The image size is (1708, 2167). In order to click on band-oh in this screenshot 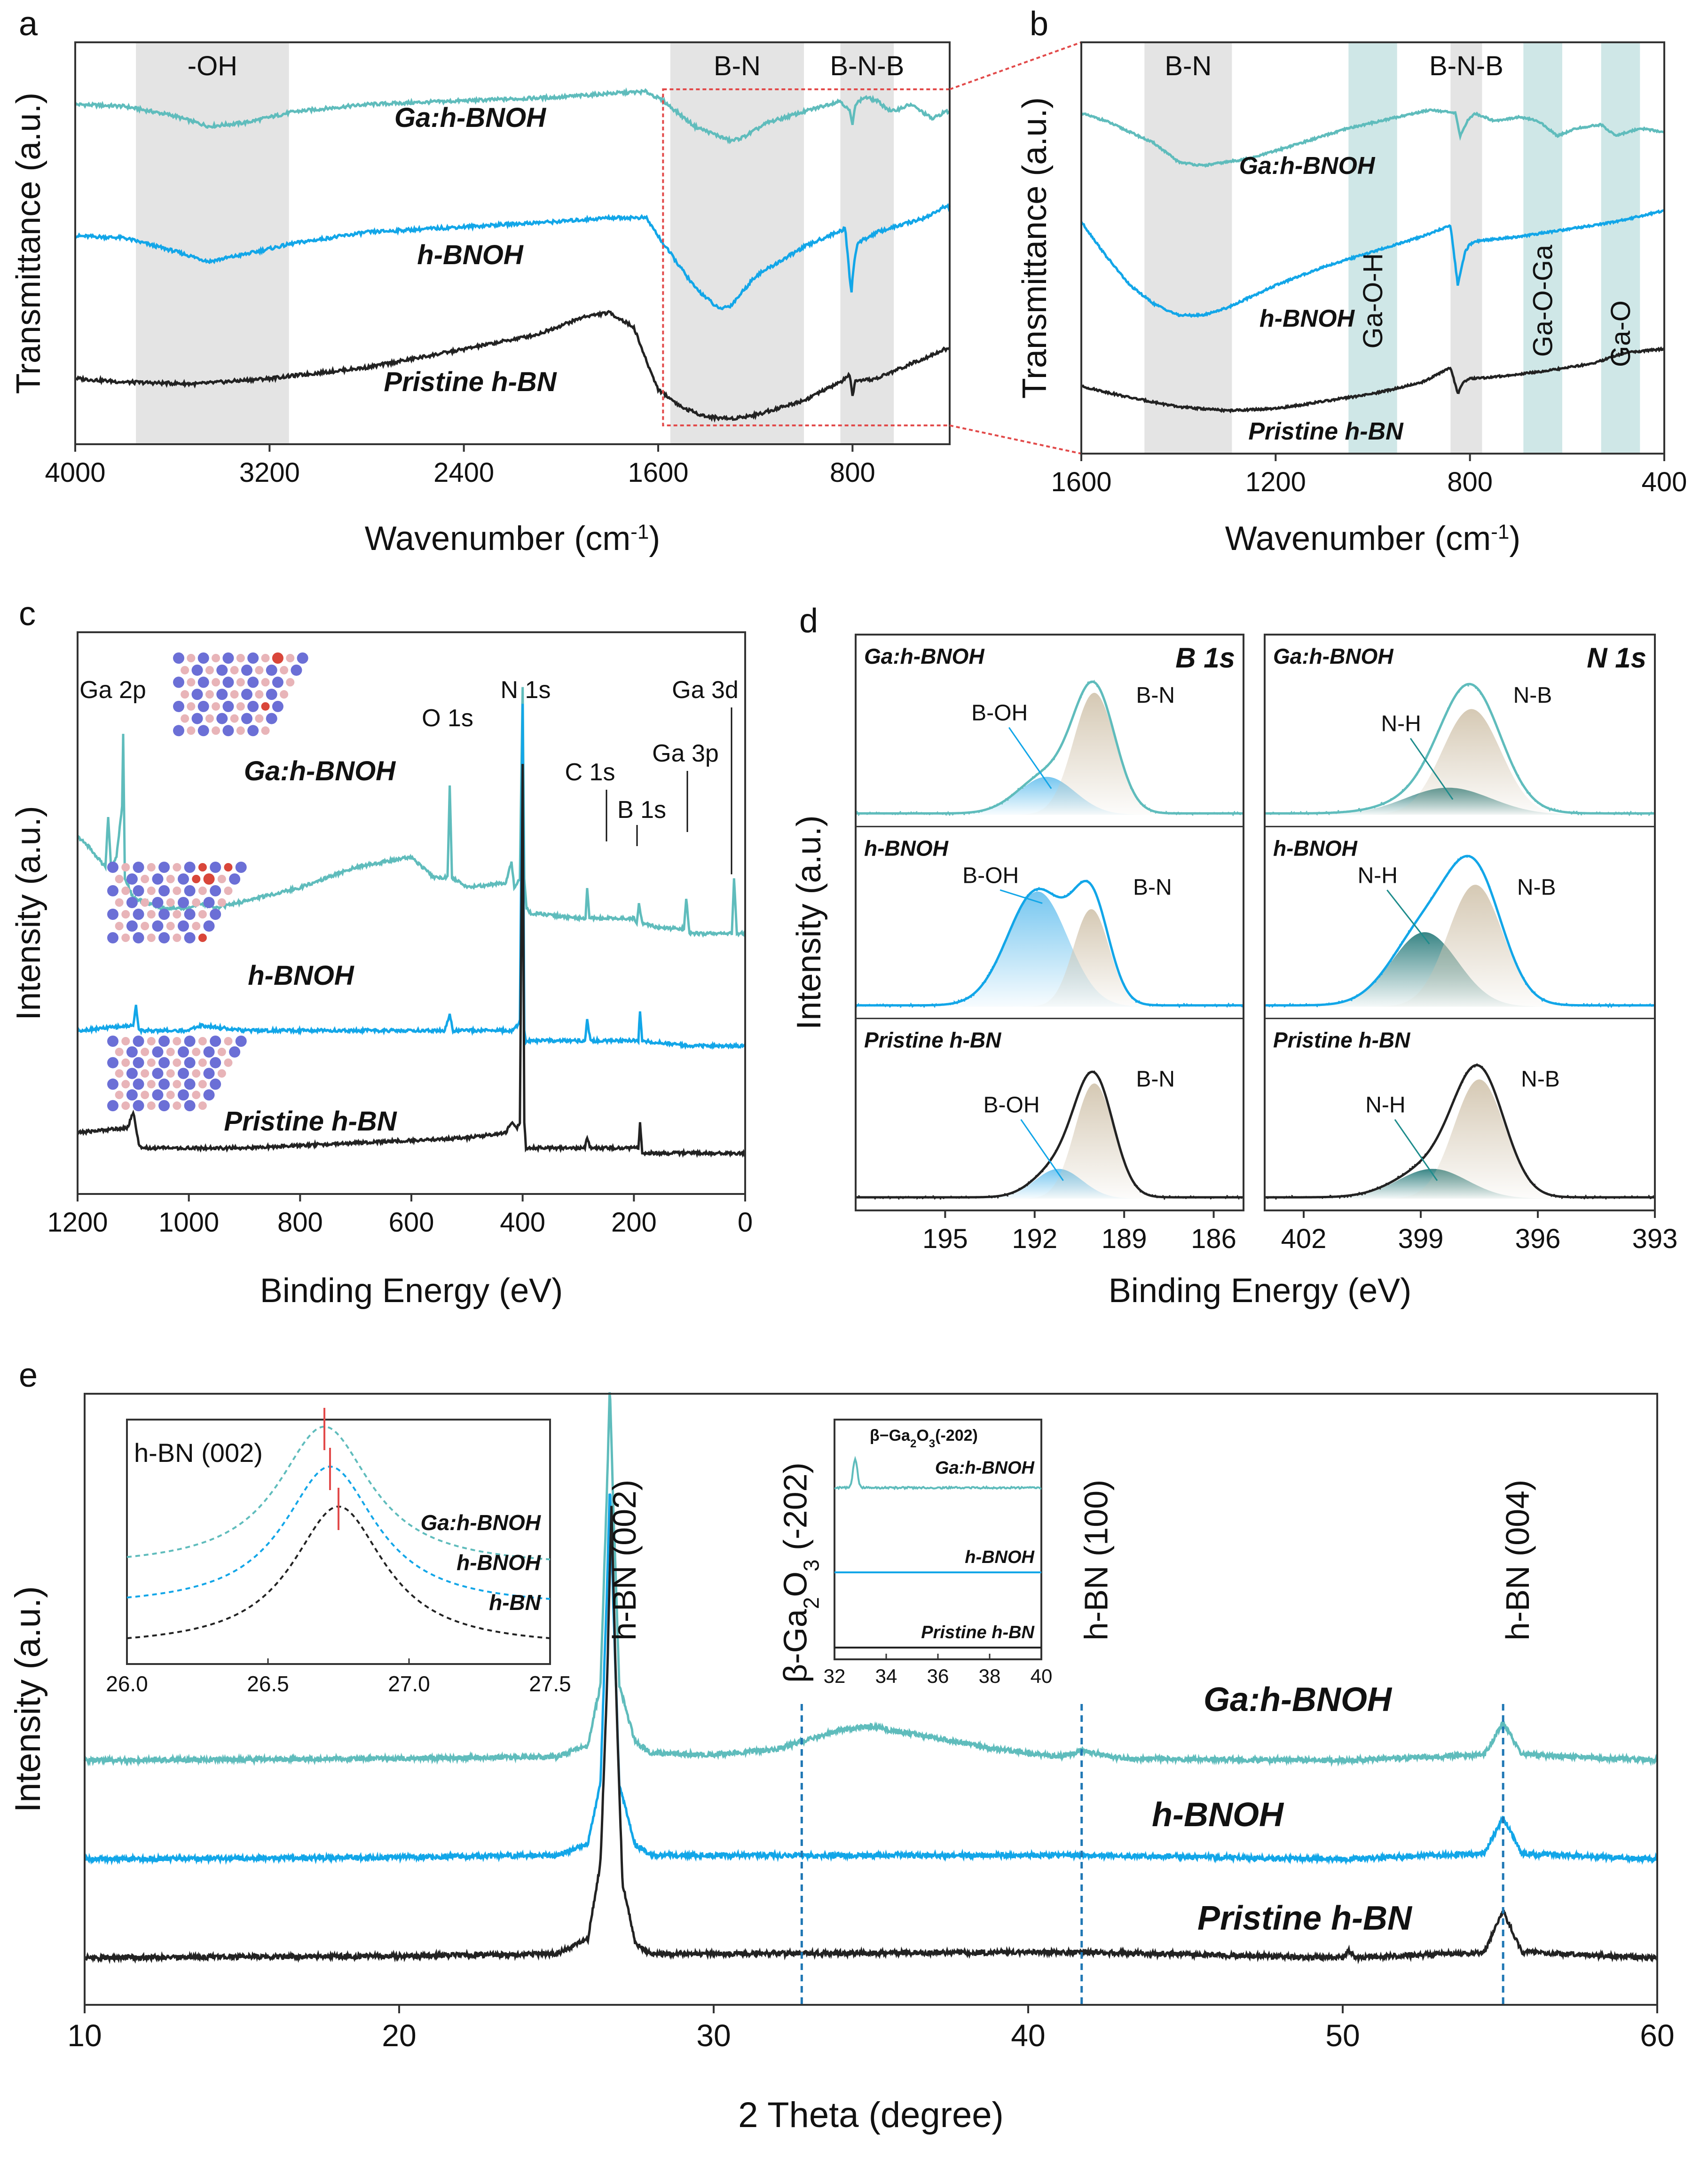, I will do `click(212, 243)`.